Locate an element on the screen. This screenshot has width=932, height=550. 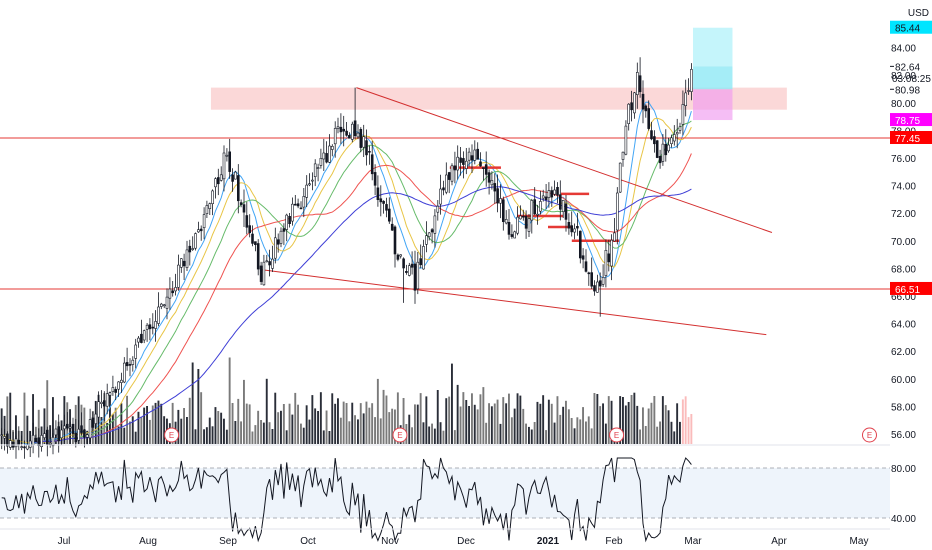
earnings-marker: E is located at coordinates (172, 435).